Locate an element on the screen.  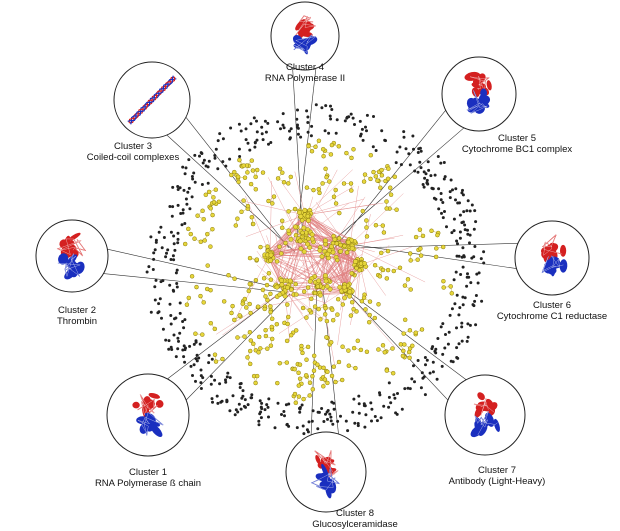
cluster-number: Cluster 3 is located at coordinates (132, 146).